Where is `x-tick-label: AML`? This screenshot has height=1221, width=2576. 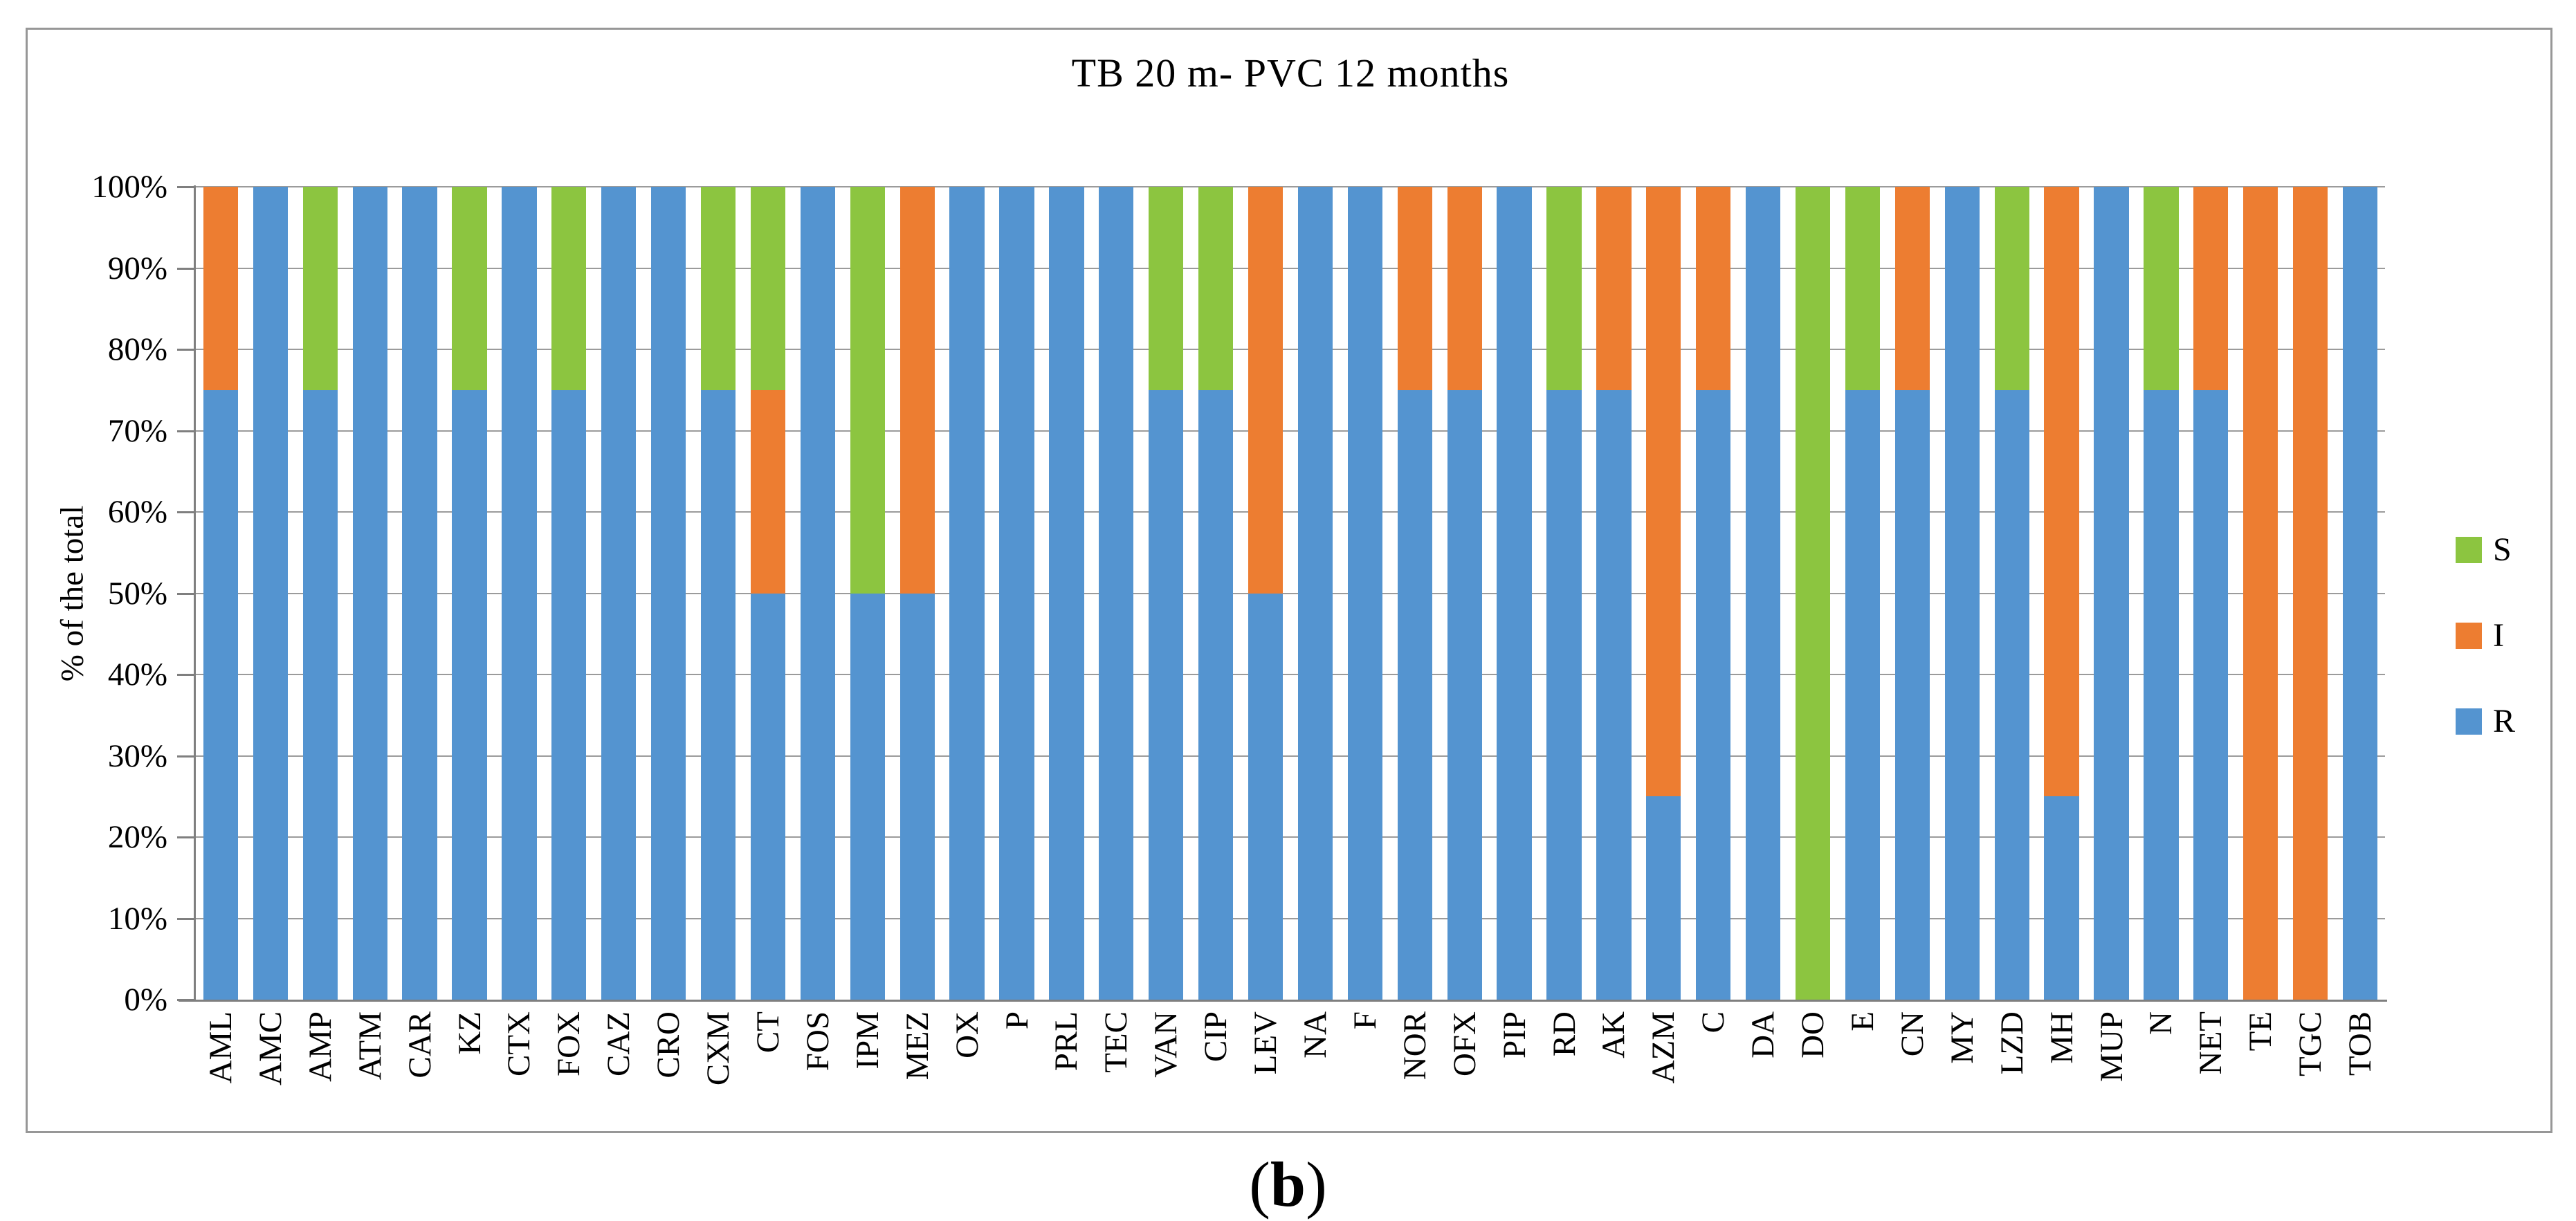 x-tick-label: AML is located at coordinates (220, 1047).